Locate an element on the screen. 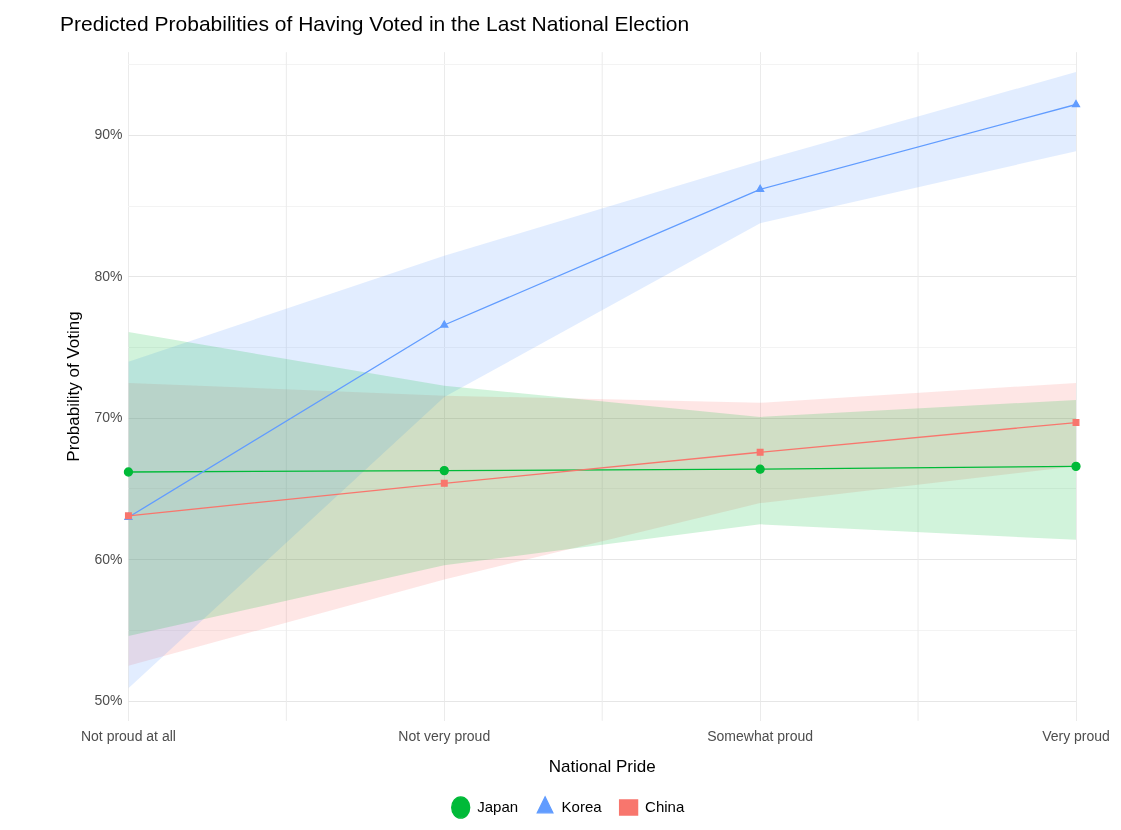  y-tick-label: 70% is located at coordinates (108, 417).